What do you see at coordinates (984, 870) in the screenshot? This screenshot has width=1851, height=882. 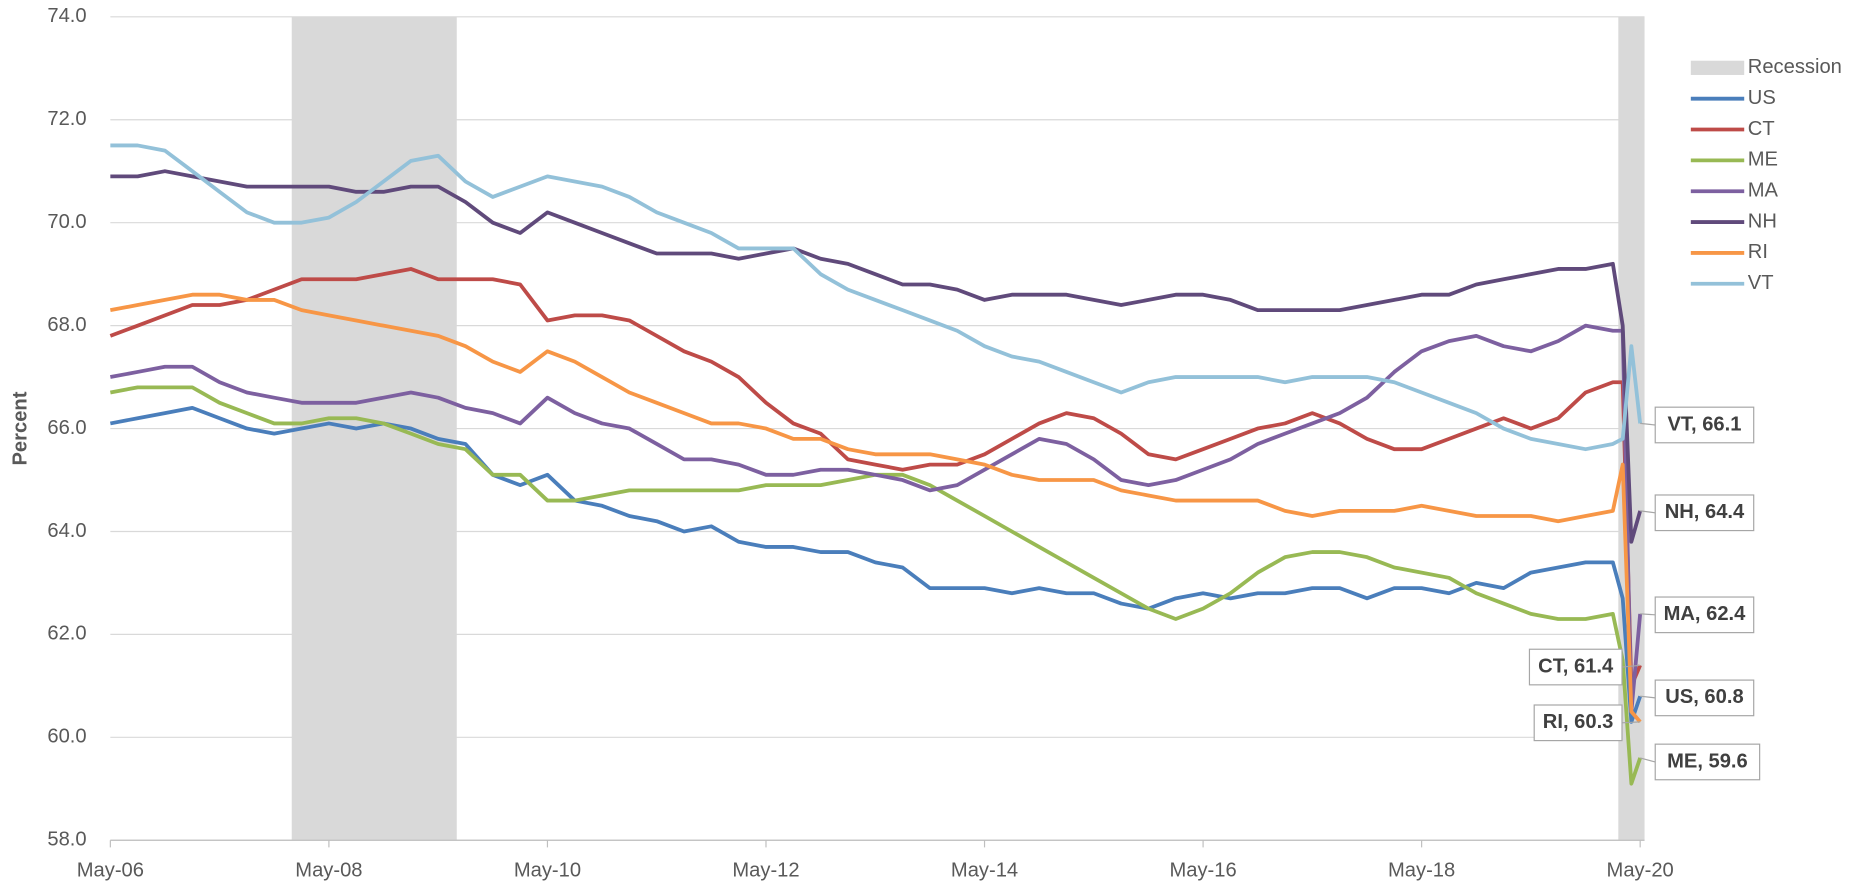 I see `x-tick-label: May-14` at bounding box center [984, 870].